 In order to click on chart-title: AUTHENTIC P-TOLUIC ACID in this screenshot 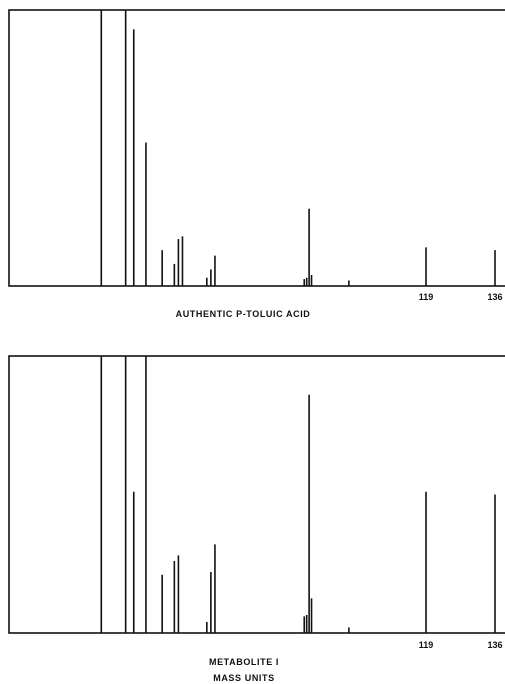, I will do `click(243, 314)`.